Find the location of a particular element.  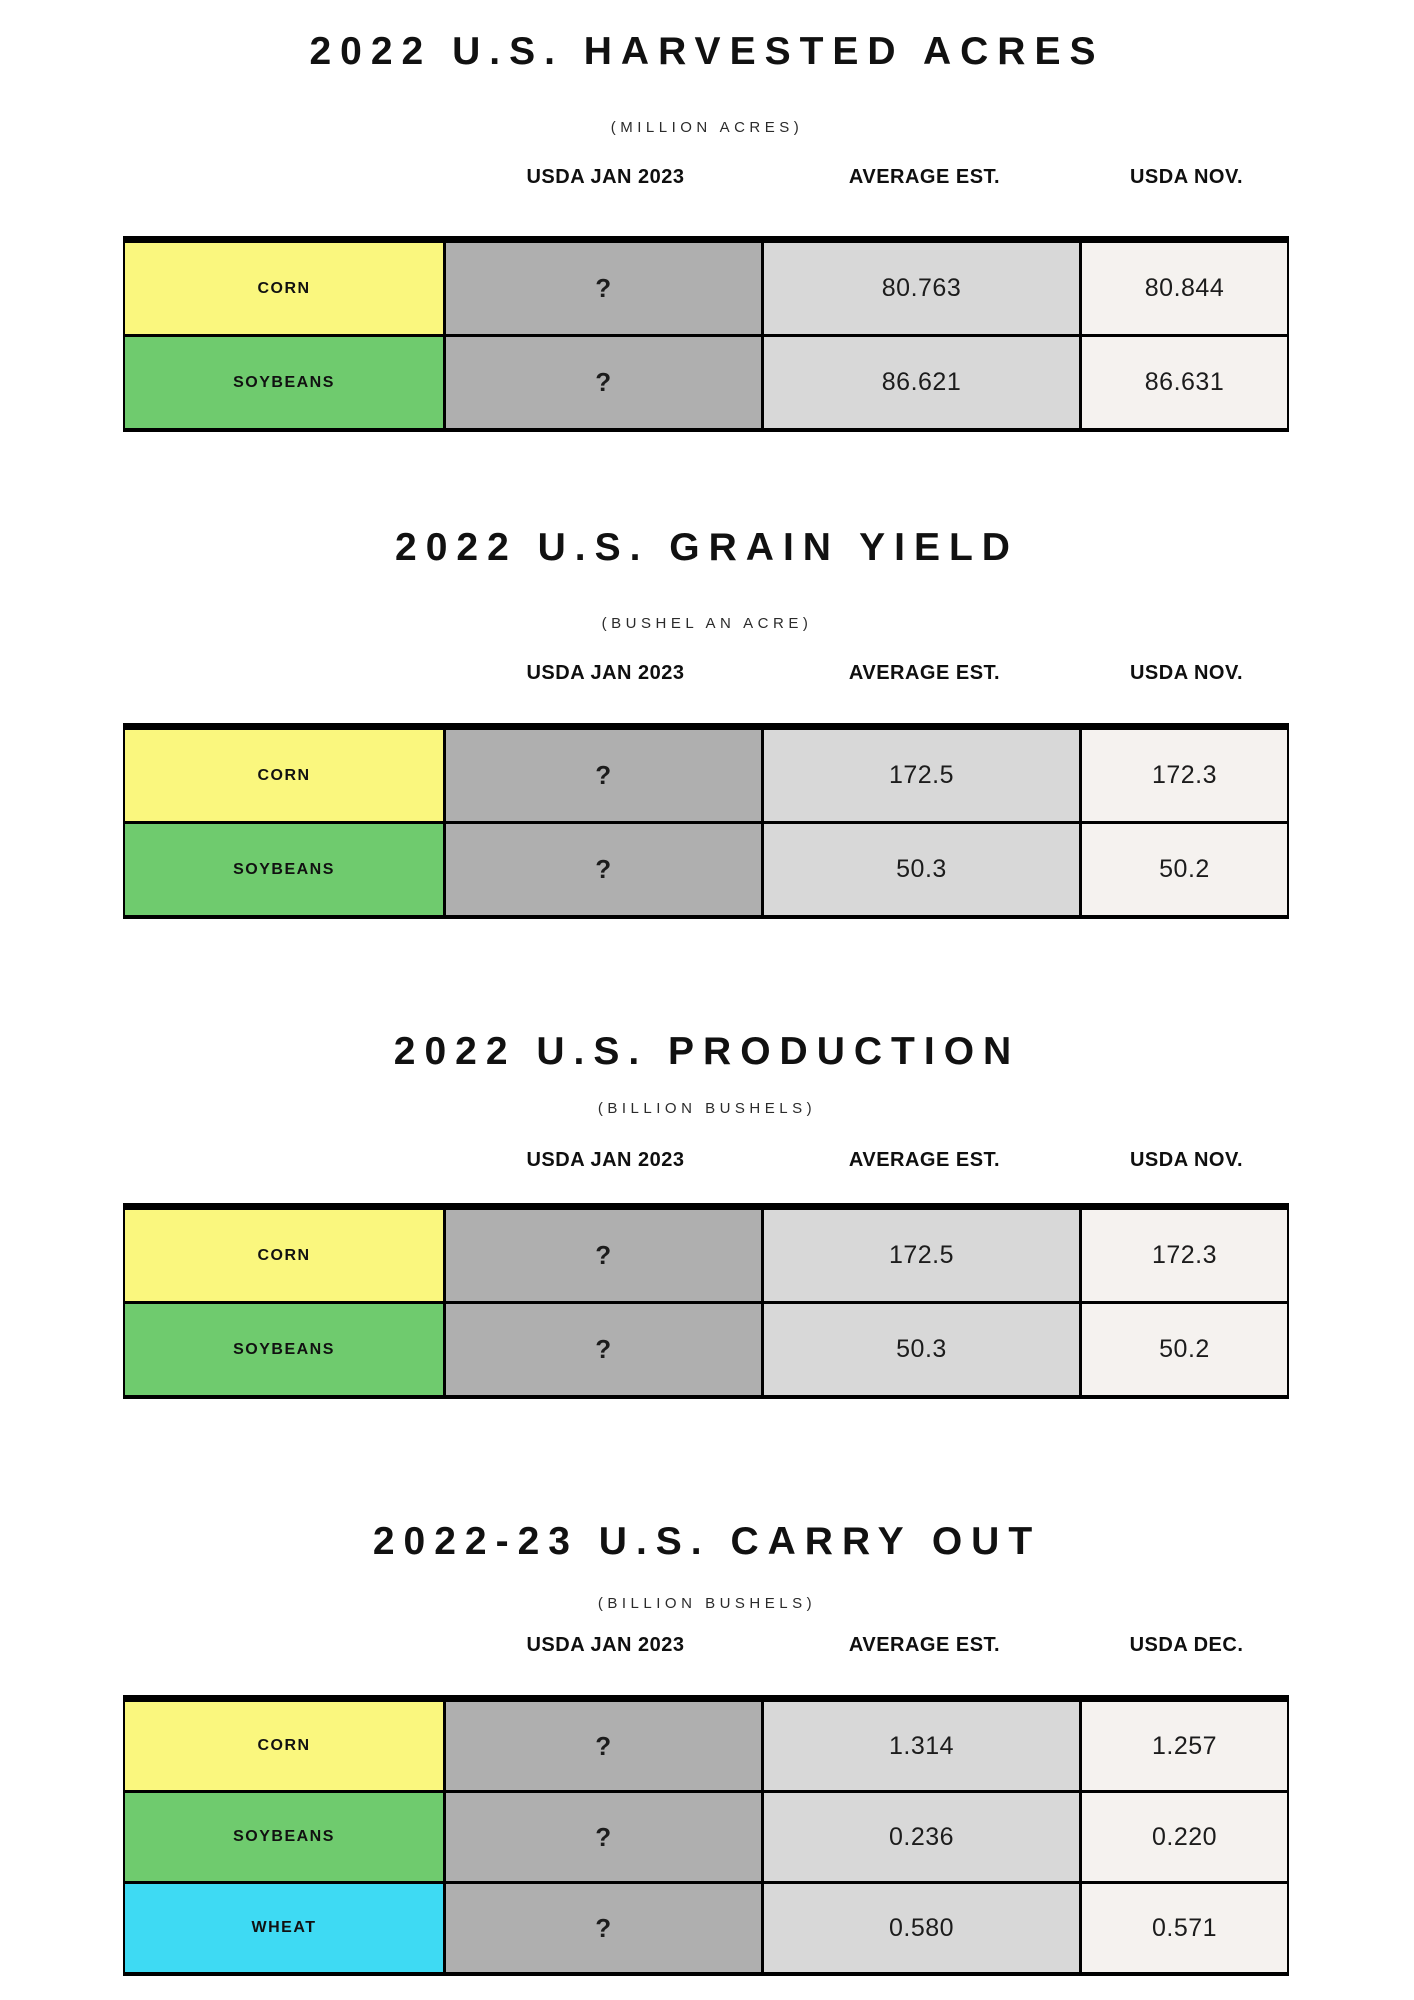

table-row: CORN ? 80.763 80.844 is located at coordinates (706, 290).